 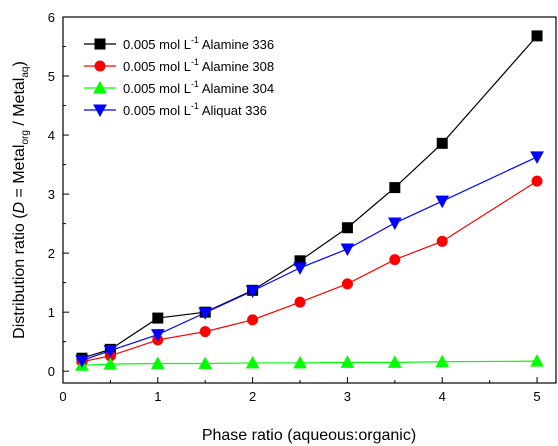 What do you see at coordinates (19, 63) in the screenshot?
I see `y-axis-title-suffix: )` at bounding box center [19, 63].